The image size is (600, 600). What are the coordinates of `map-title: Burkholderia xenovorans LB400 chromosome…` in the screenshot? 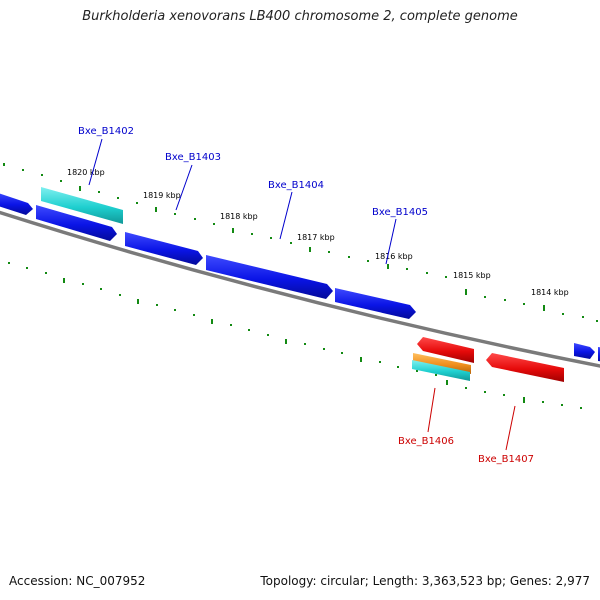 It's located at (300, 16).